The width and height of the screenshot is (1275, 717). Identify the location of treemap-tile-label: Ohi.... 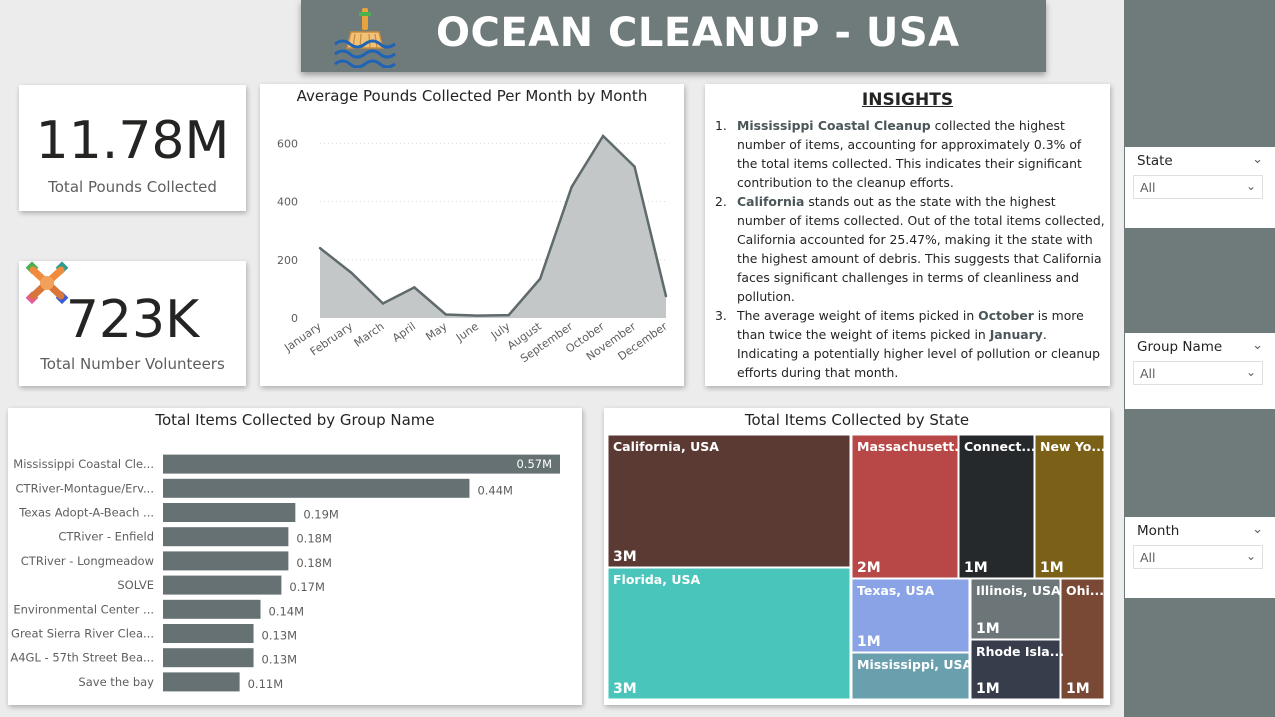
(1085, 590).